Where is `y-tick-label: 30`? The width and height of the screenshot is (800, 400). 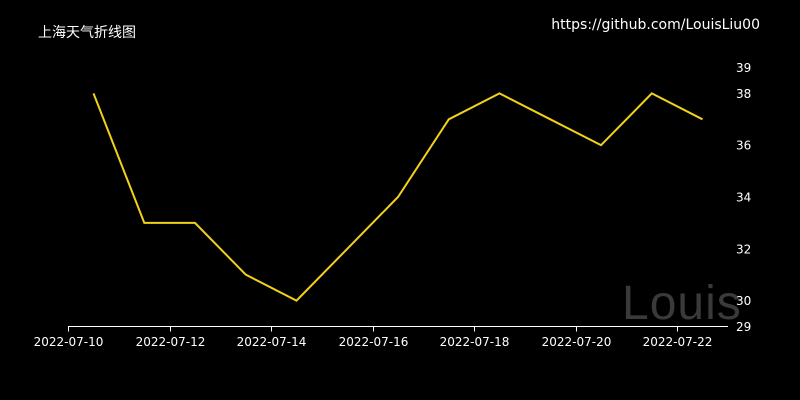
y-tick-label: 30 is located at coordinates (743, 301).